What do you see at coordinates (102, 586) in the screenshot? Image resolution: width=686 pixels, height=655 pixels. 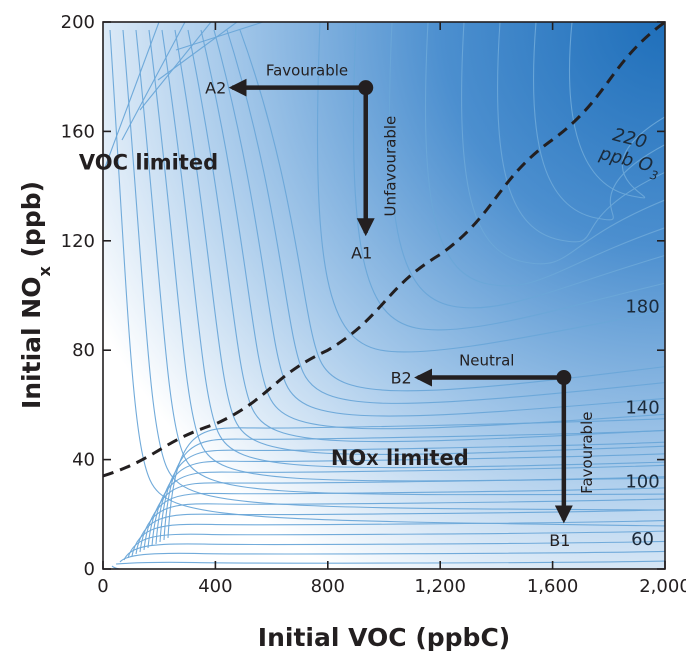 I see `x-tick-label-0: 0` at bounding box center [102, 586].